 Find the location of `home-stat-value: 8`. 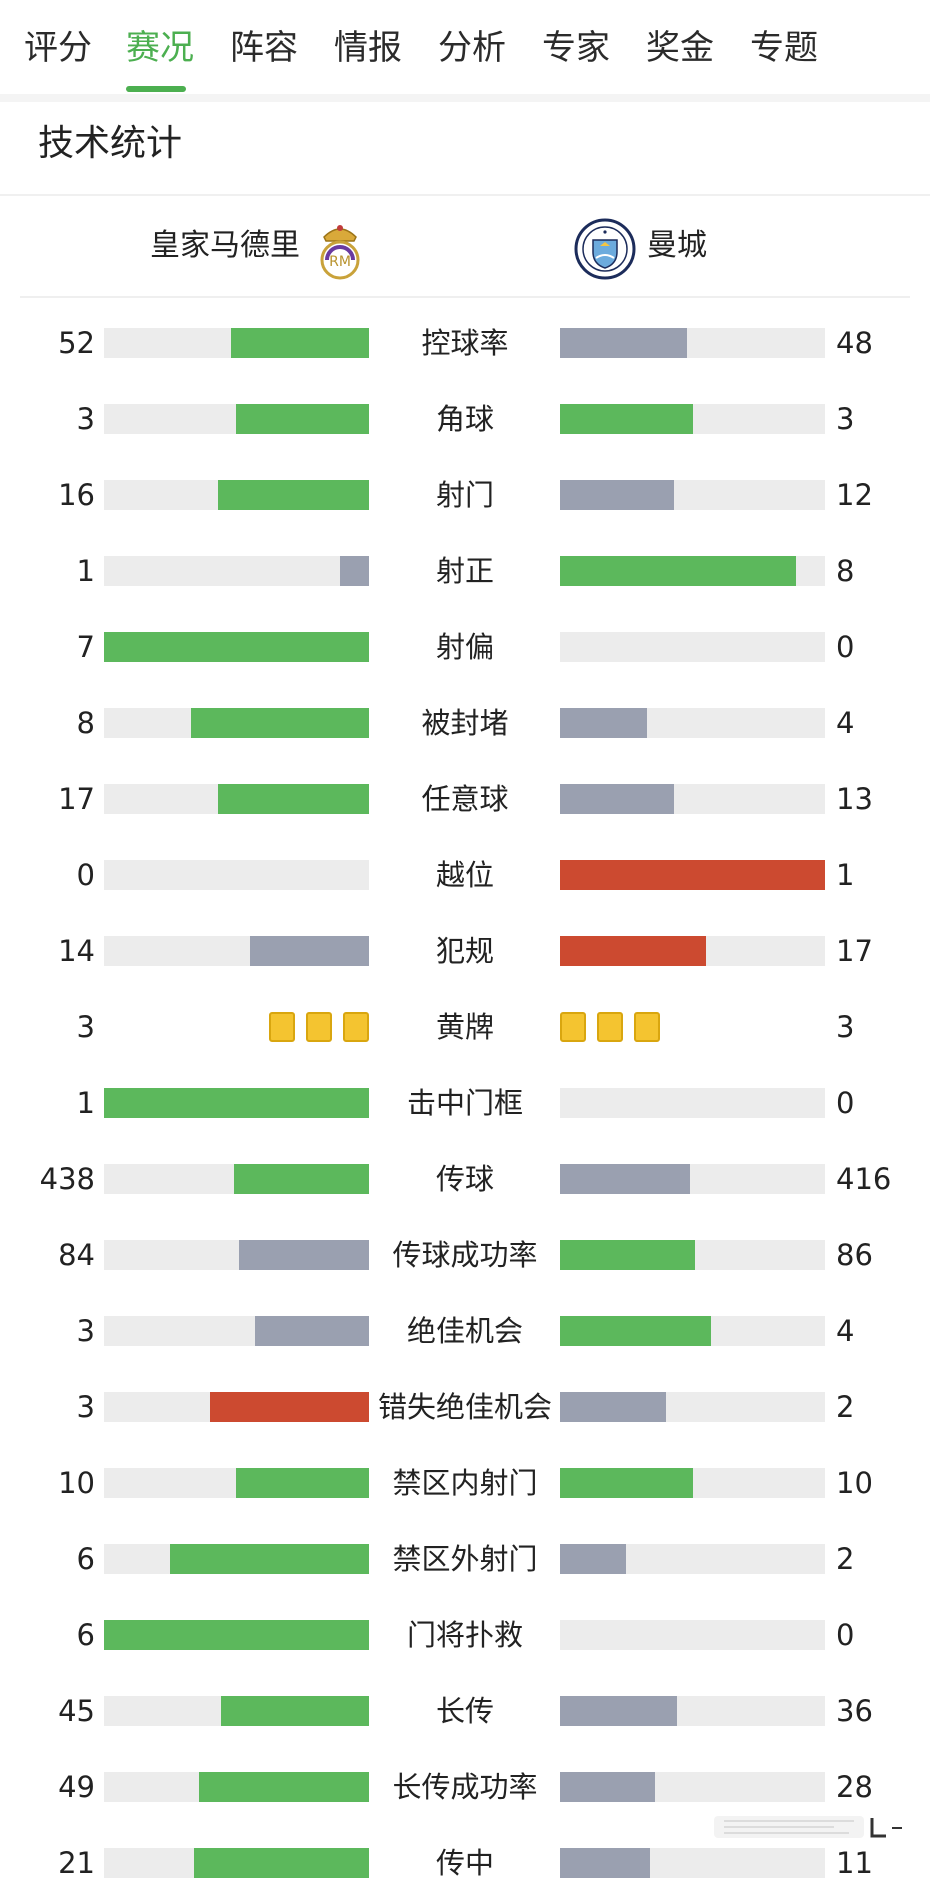

home-stat-value: 8 is located at coordinates (85, 723).